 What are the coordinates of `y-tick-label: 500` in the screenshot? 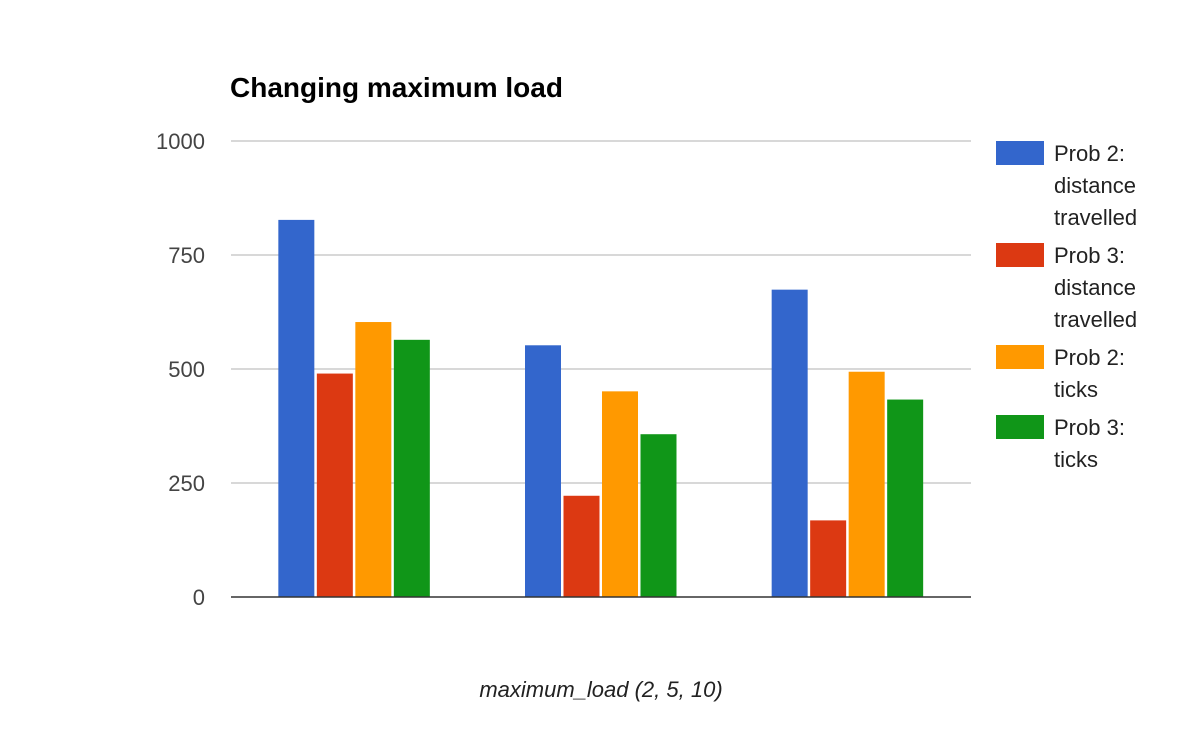 It's located at (186, 369).